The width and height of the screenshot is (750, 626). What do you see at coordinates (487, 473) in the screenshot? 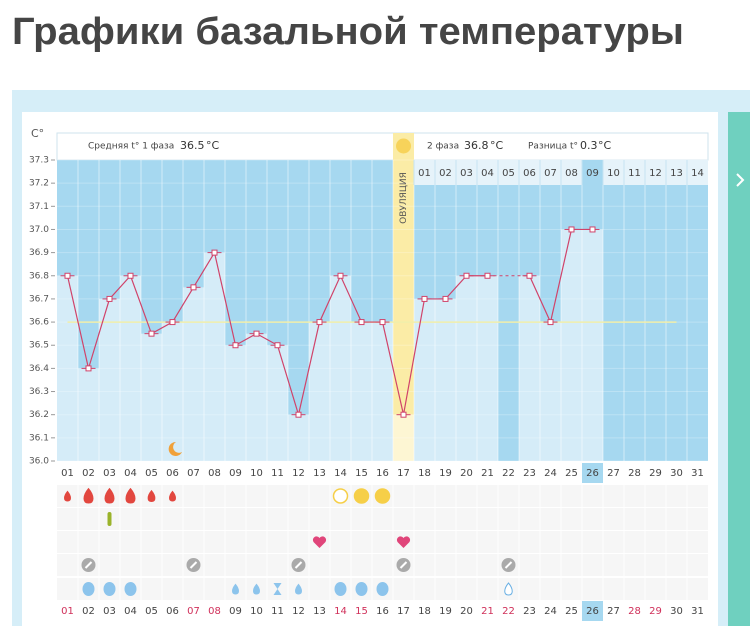
I see `x-tick-label: 21` at bounding box center [487, 473].